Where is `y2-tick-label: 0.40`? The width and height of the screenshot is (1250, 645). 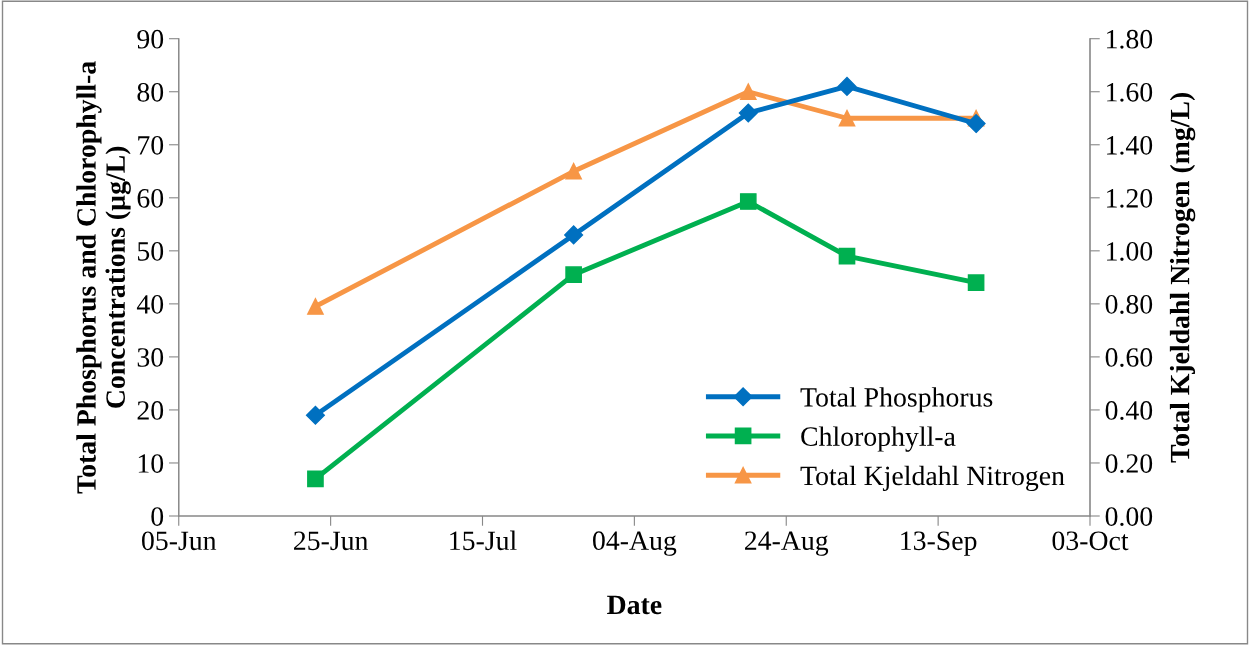 y2-tick-label: 0.40 is located at coordinates (1129, 410).